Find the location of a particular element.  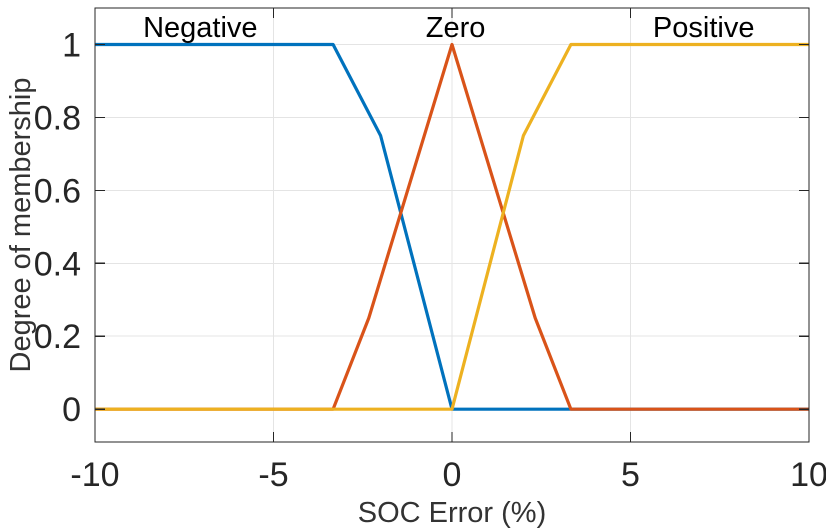

y-tick-label: 0.4 is located at coordinates (57, 264).